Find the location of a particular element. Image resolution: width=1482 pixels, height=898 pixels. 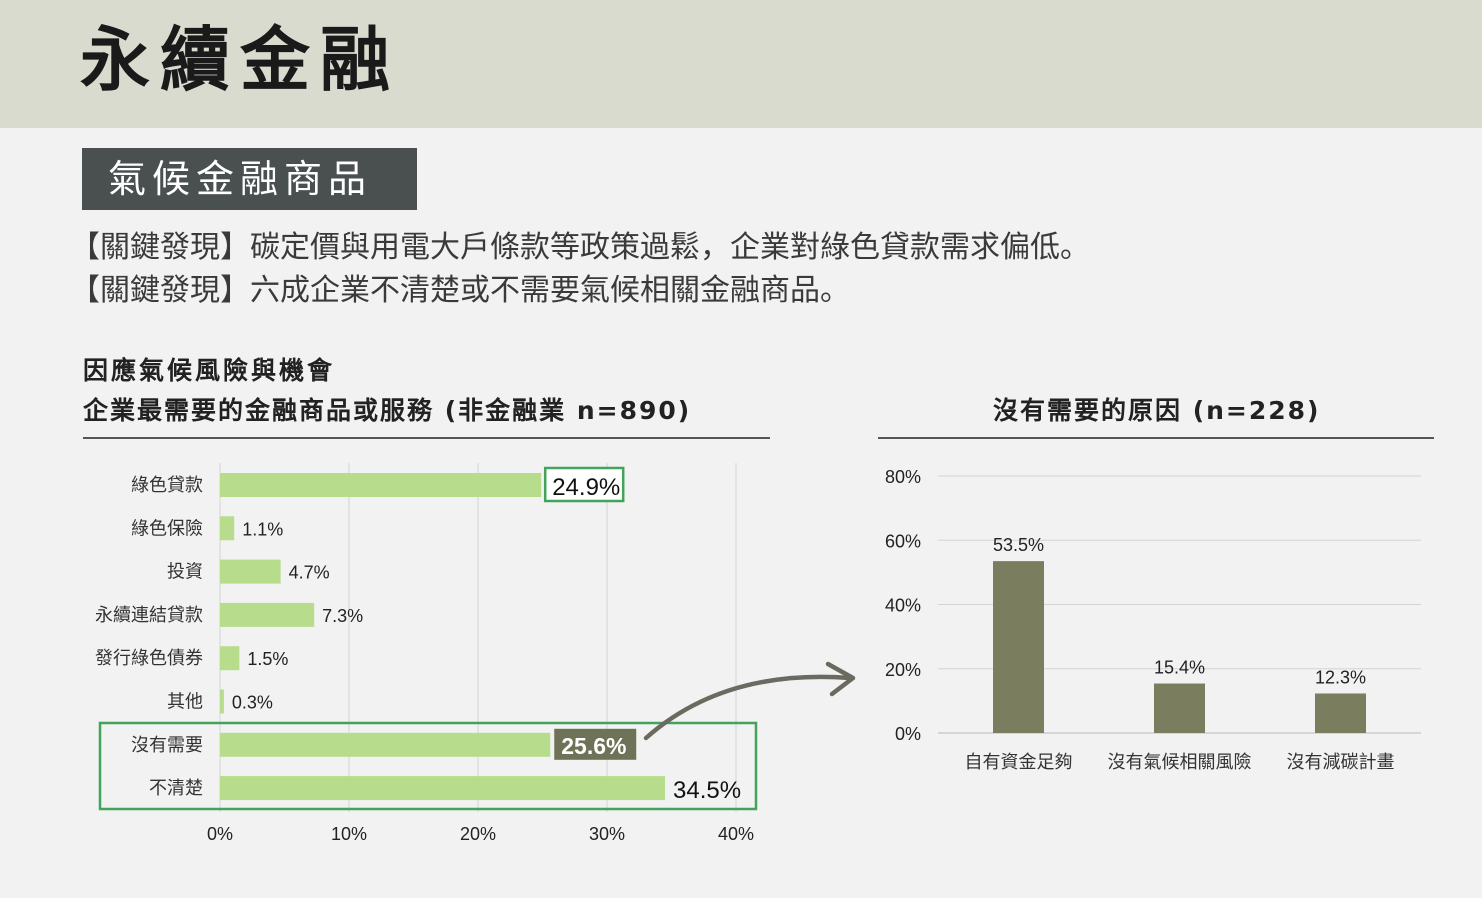

callout-arrow-head is located at coordinates (840, 679).